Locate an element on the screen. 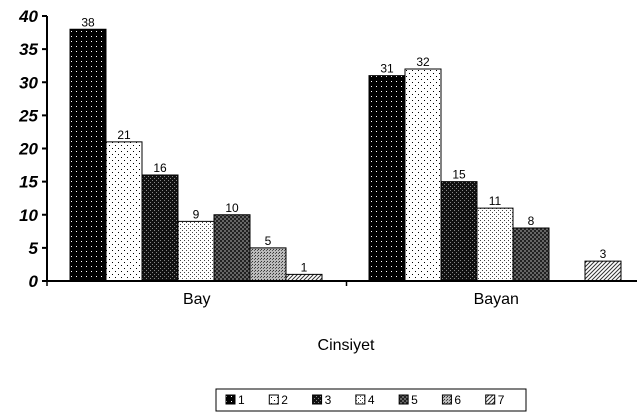  bar-series-3-bay is located at coordinates (160, 228).